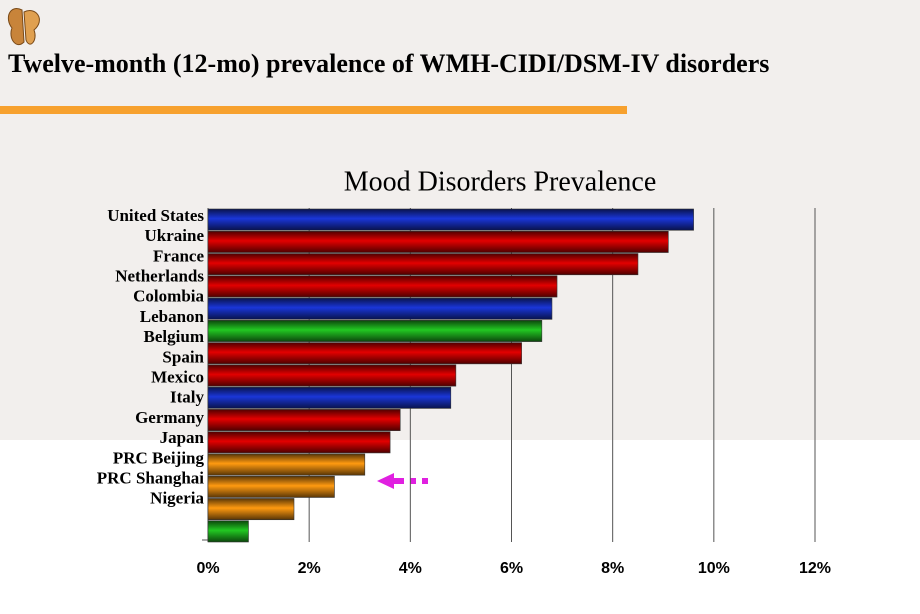 The height and width of the screenshot is (614, 920). I want to click on y-tick-label: Colombia, so click(168, 296).